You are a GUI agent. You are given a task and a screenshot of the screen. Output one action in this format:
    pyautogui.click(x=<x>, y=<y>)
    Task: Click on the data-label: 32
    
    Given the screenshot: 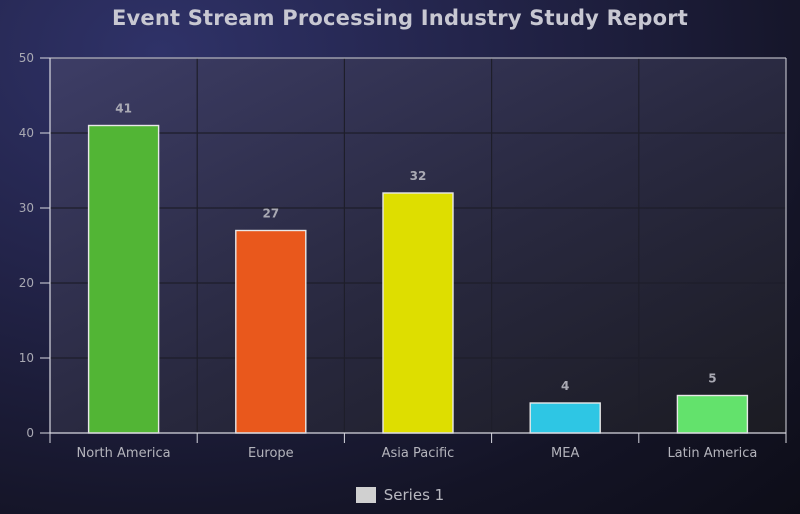 What is the action you would take?
    pyautogui.click(x=418, y=176)
    